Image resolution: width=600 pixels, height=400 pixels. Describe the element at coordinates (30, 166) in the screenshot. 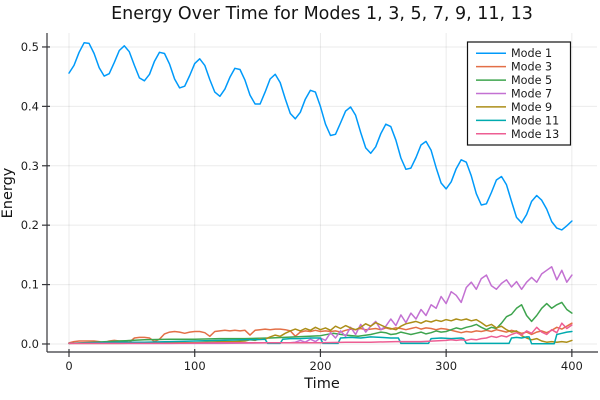

I see `y-tick-label-0.3: 0.3` at that location.